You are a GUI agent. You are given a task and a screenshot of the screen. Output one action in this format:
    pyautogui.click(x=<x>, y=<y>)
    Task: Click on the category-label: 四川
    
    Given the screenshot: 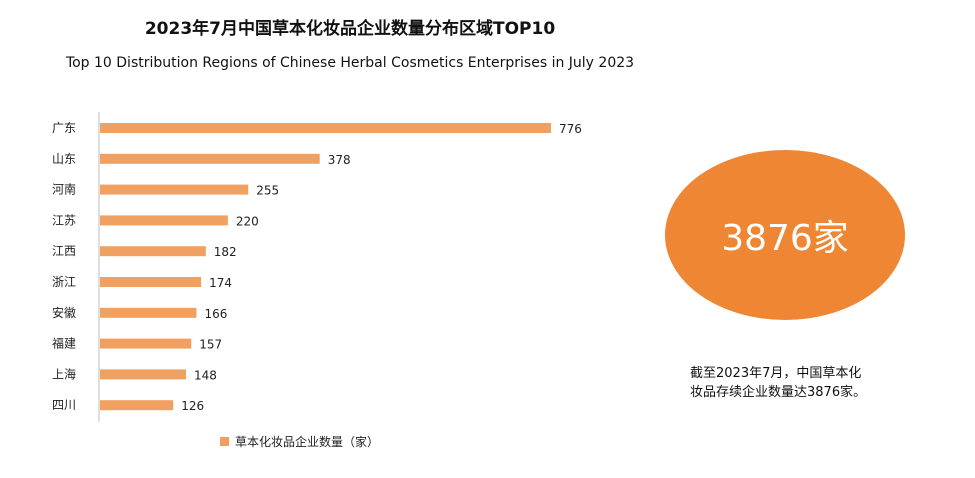 What is the action you would take?
    pyautogui.click(x=64, y=405)
    